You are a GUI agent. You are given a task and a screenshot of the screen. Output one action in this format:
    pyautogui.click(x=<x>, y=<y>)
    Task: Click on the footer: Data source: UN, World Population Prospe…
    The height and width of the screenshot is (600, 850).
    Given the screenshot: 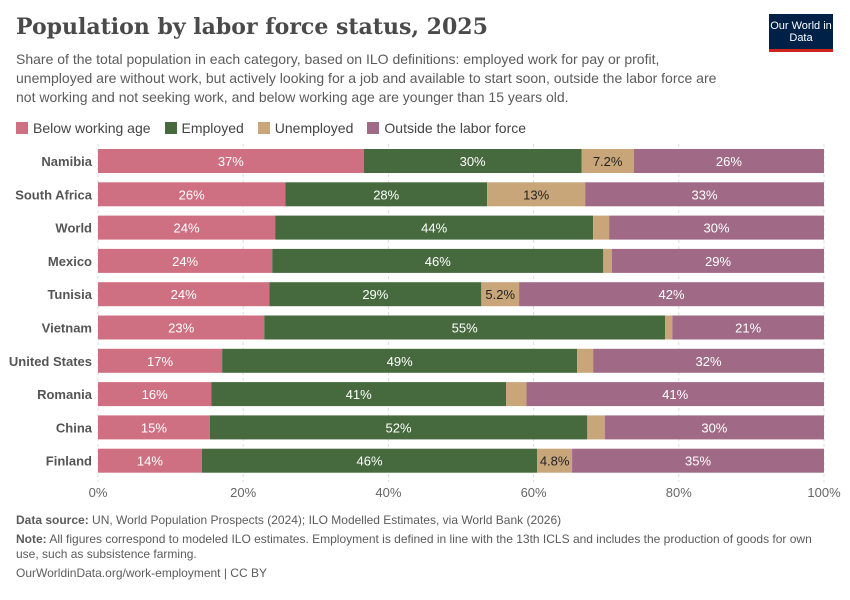 What is the action you would take?
    pyautogui.click(x=423, y=549)
    